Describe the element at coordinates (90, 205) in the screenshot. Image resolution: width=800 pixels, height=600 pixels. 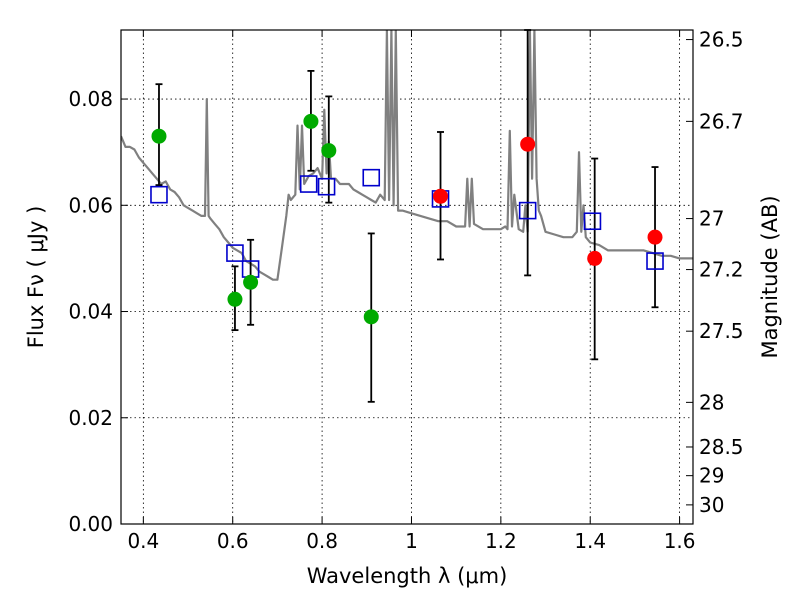
I see `y-tick-label: 0.06` at that location.